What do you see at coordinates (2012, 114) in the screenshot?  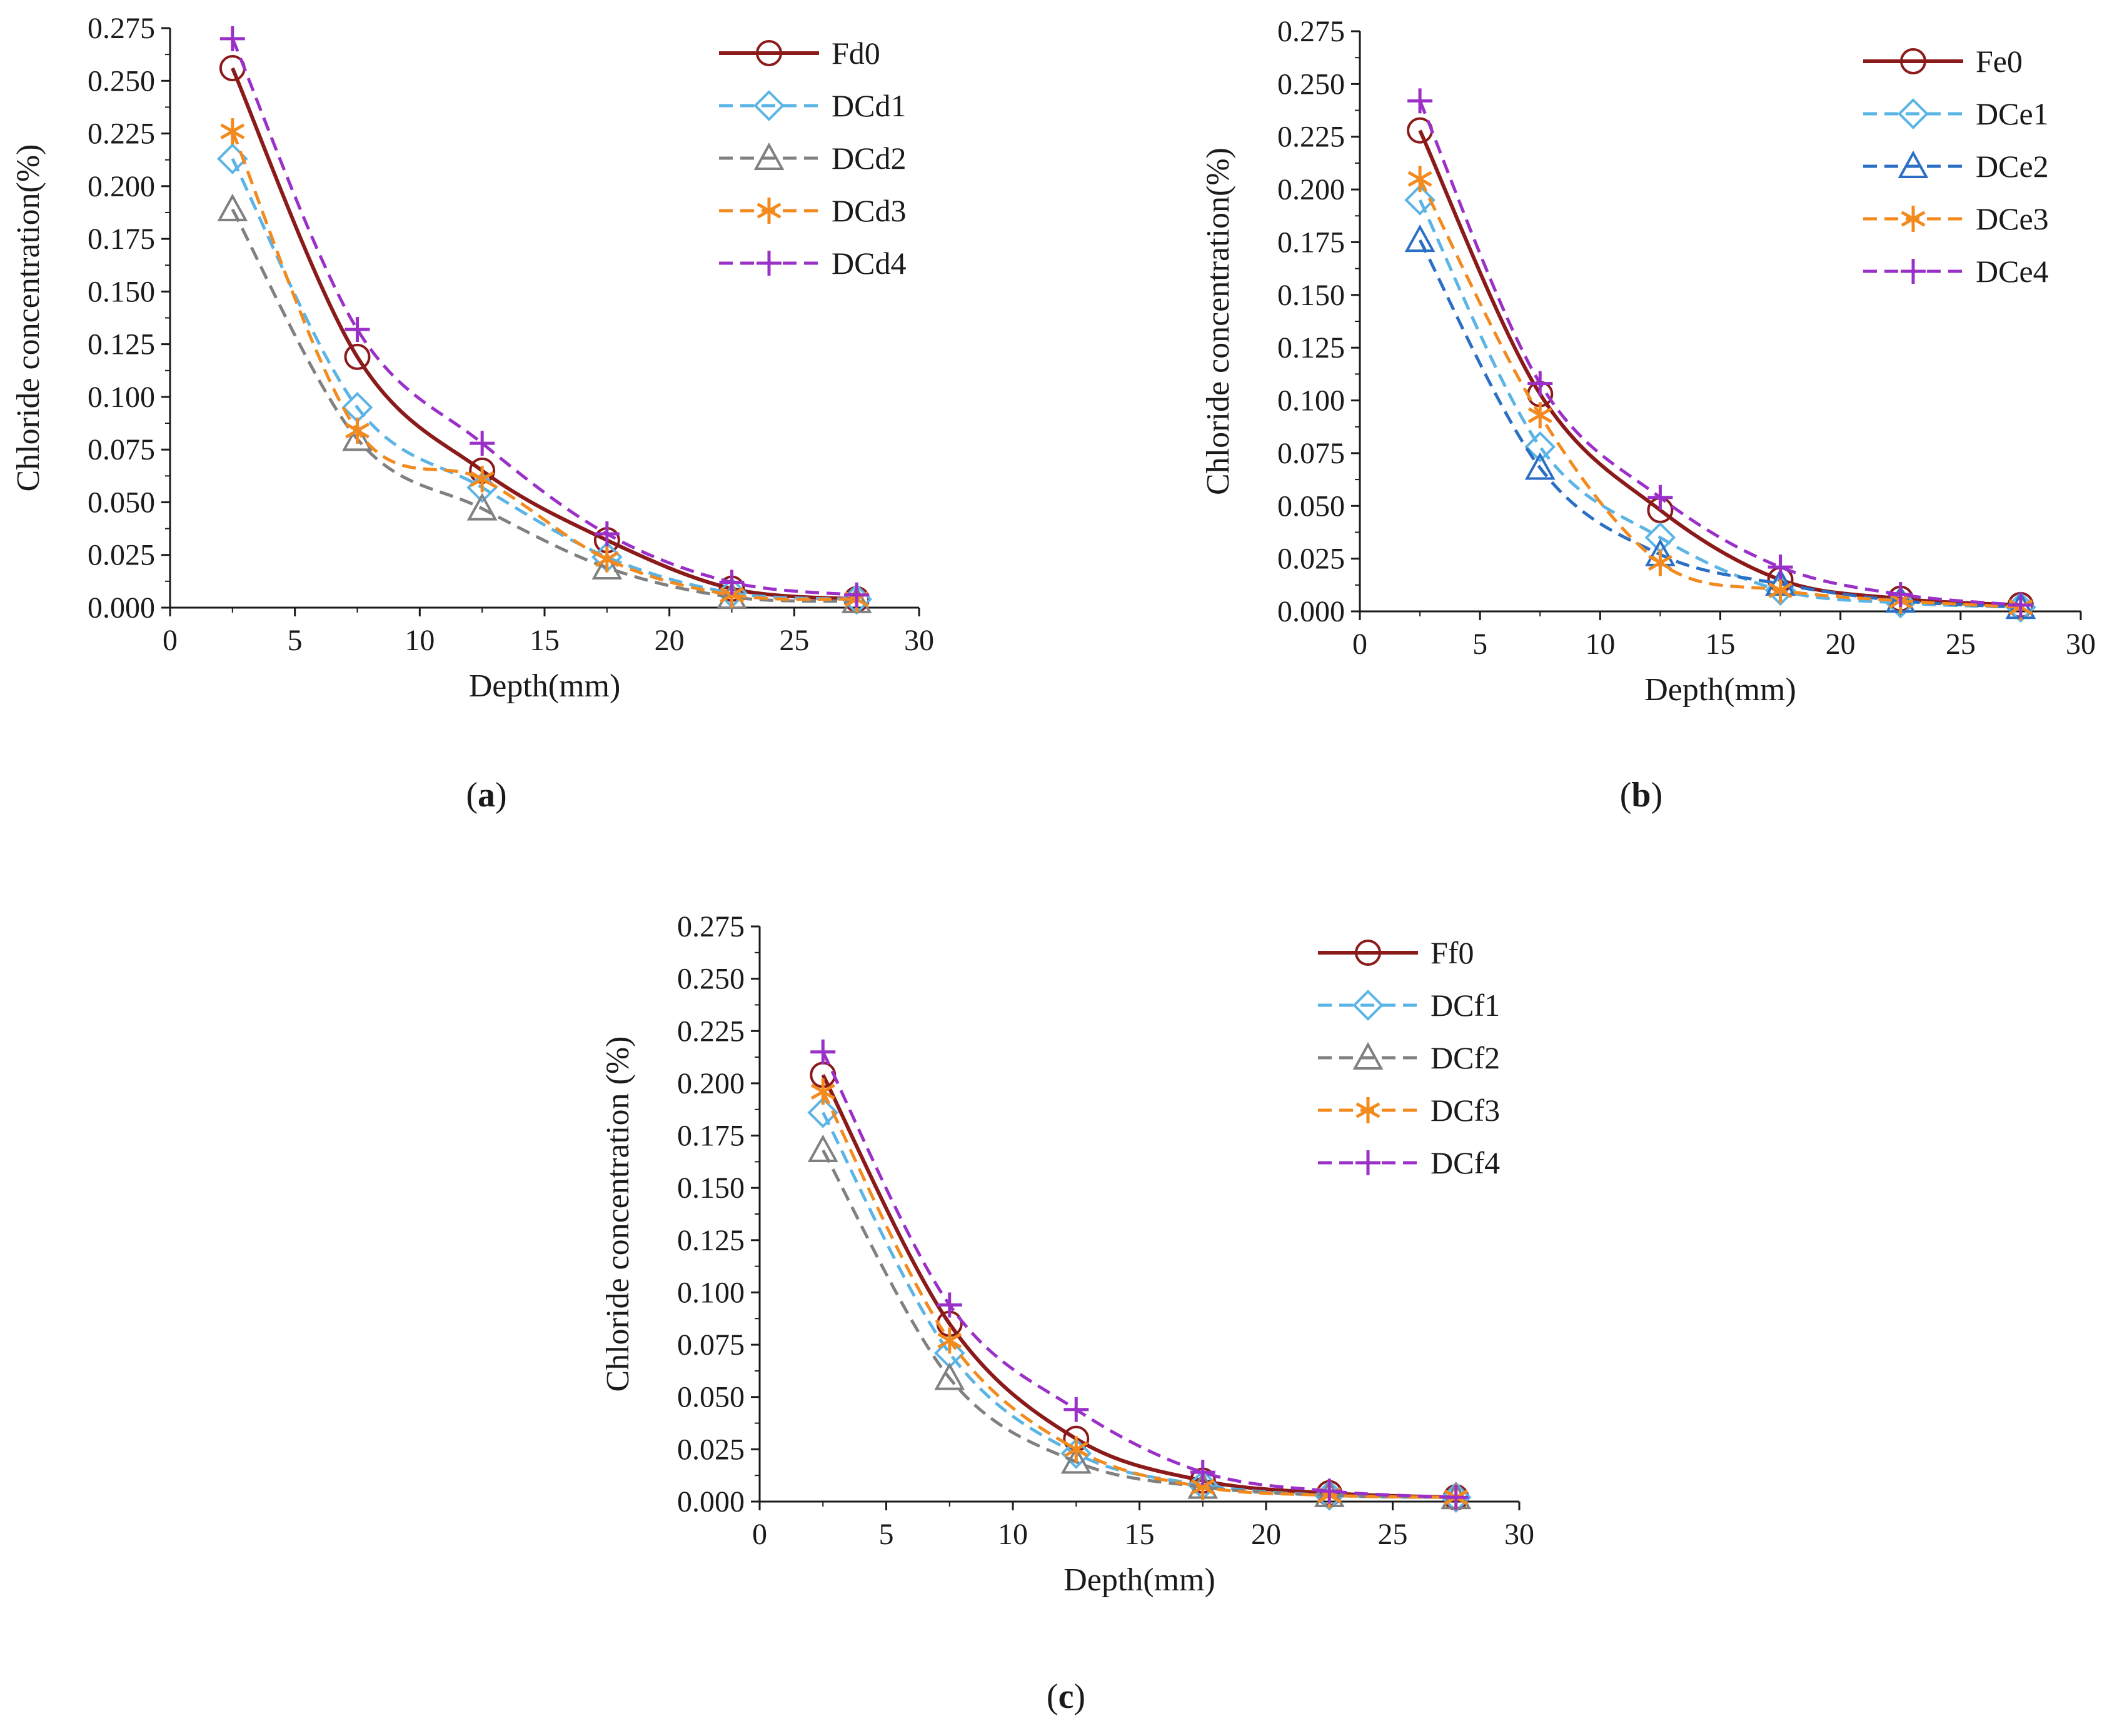 I see `legend-label: DCe1` at bounding box center [2012, 114].